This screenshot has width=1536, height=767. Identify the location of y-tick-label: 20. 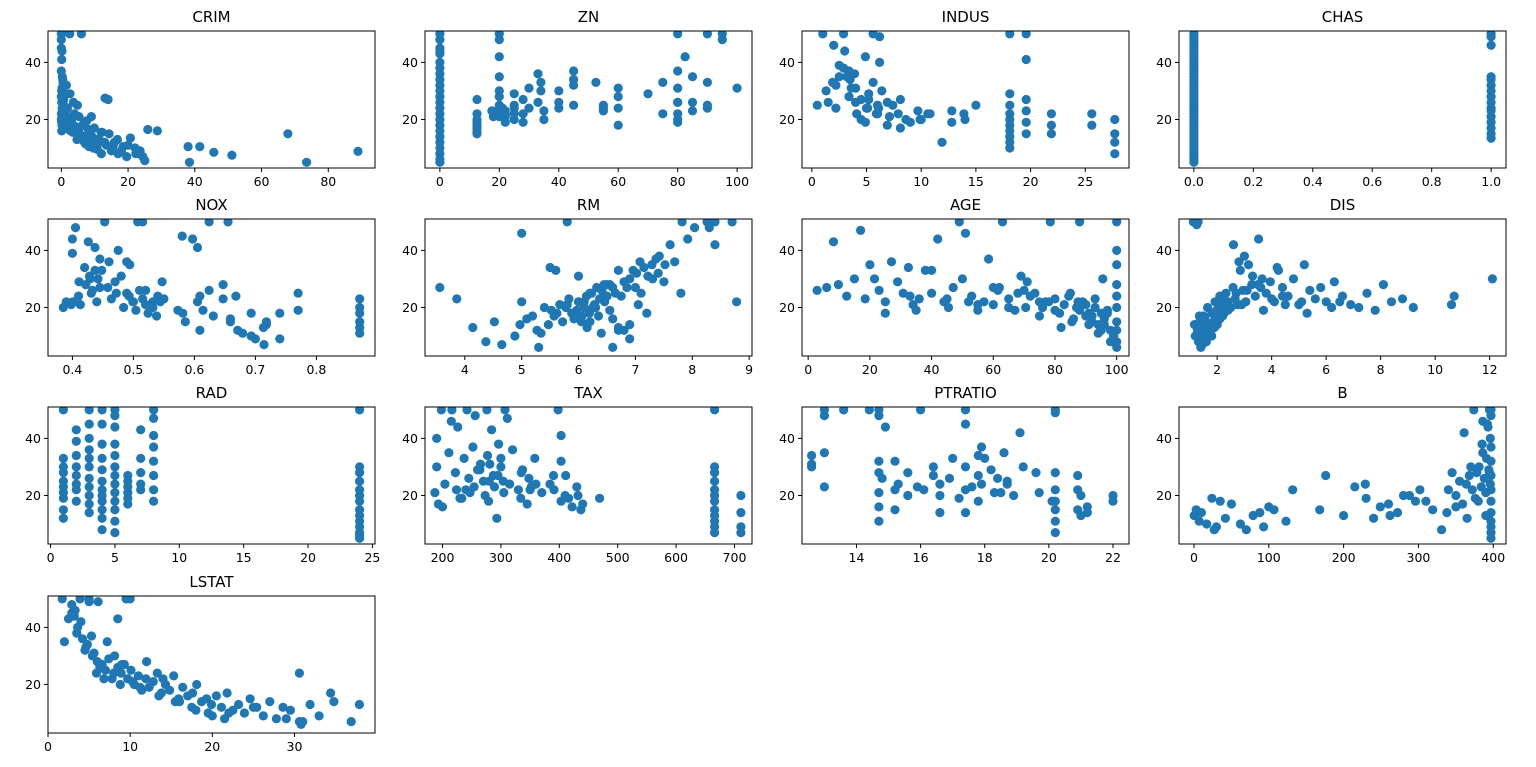
(33, 307).